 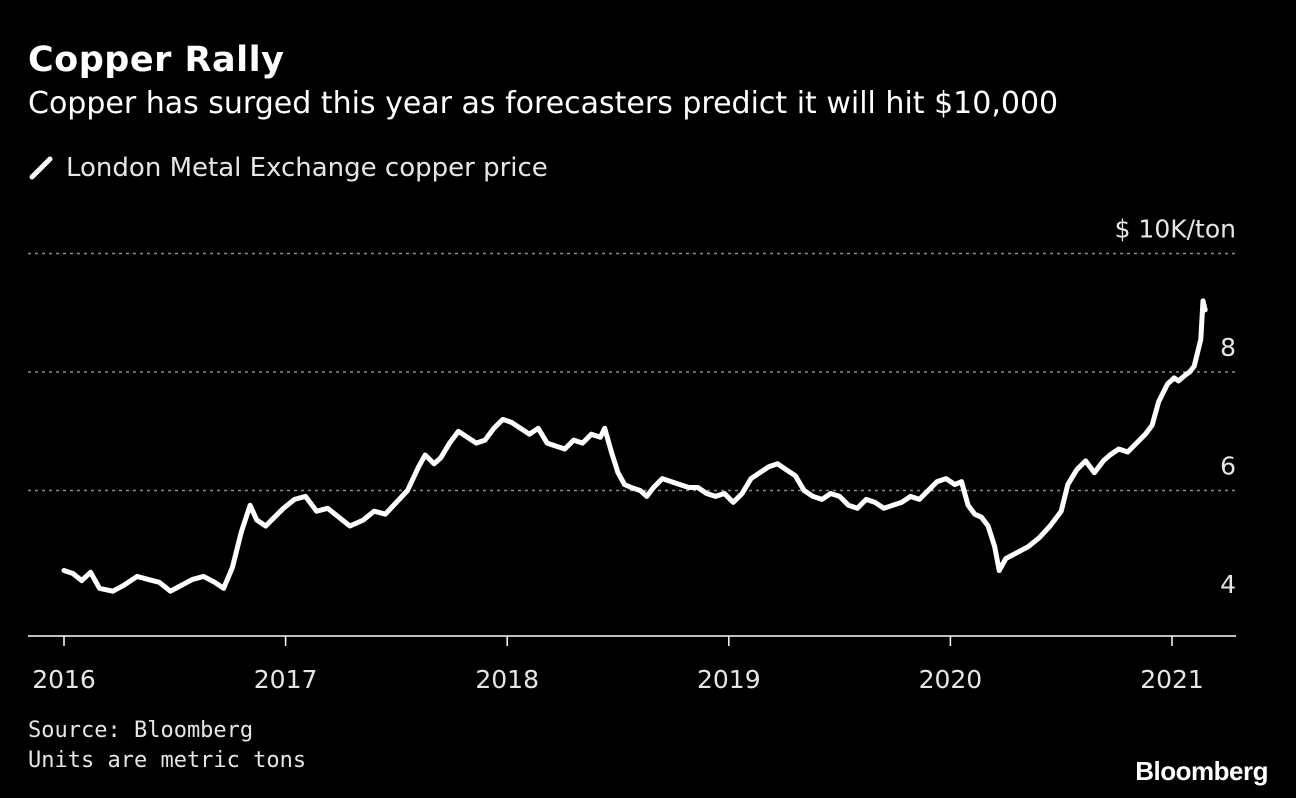 What do you see at coordinates (1172, 679) in the screenshot?
I see `x-tick-label: 2021` at bounding box center [1172, 679].